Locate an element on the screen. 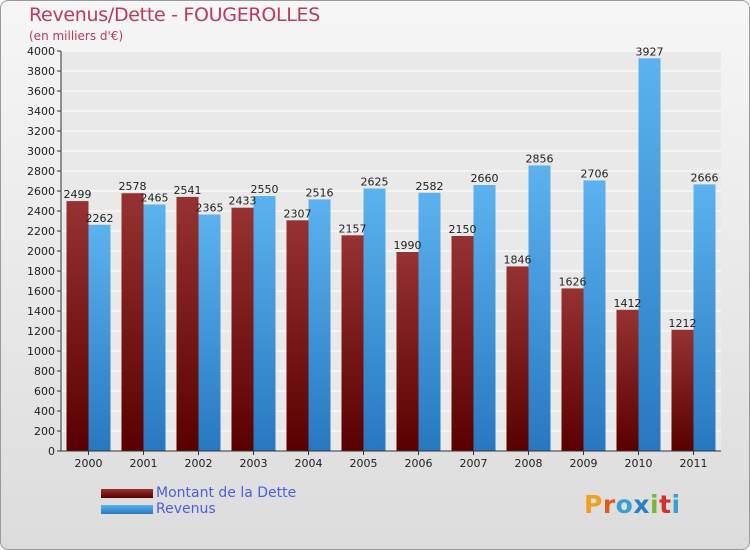  x-tick-label: 2005 is located at coordinates (364, 463).